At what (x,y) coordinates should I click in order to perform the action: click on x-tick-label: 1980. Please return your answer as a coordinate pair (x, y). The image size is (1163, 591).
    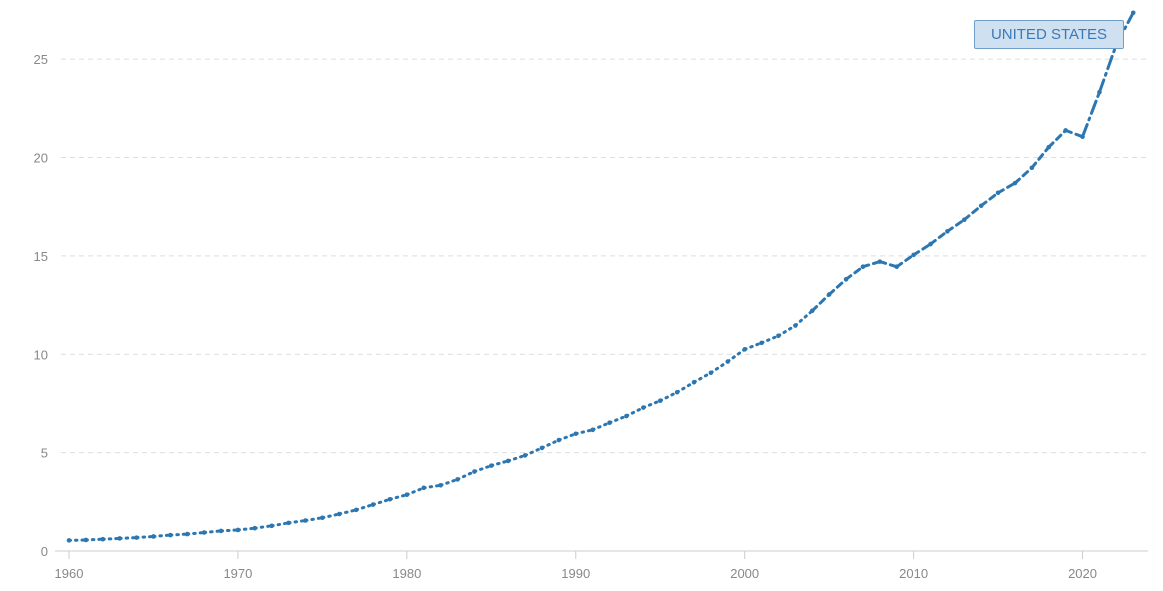
    Looking at the image, I should click on (406, 573).